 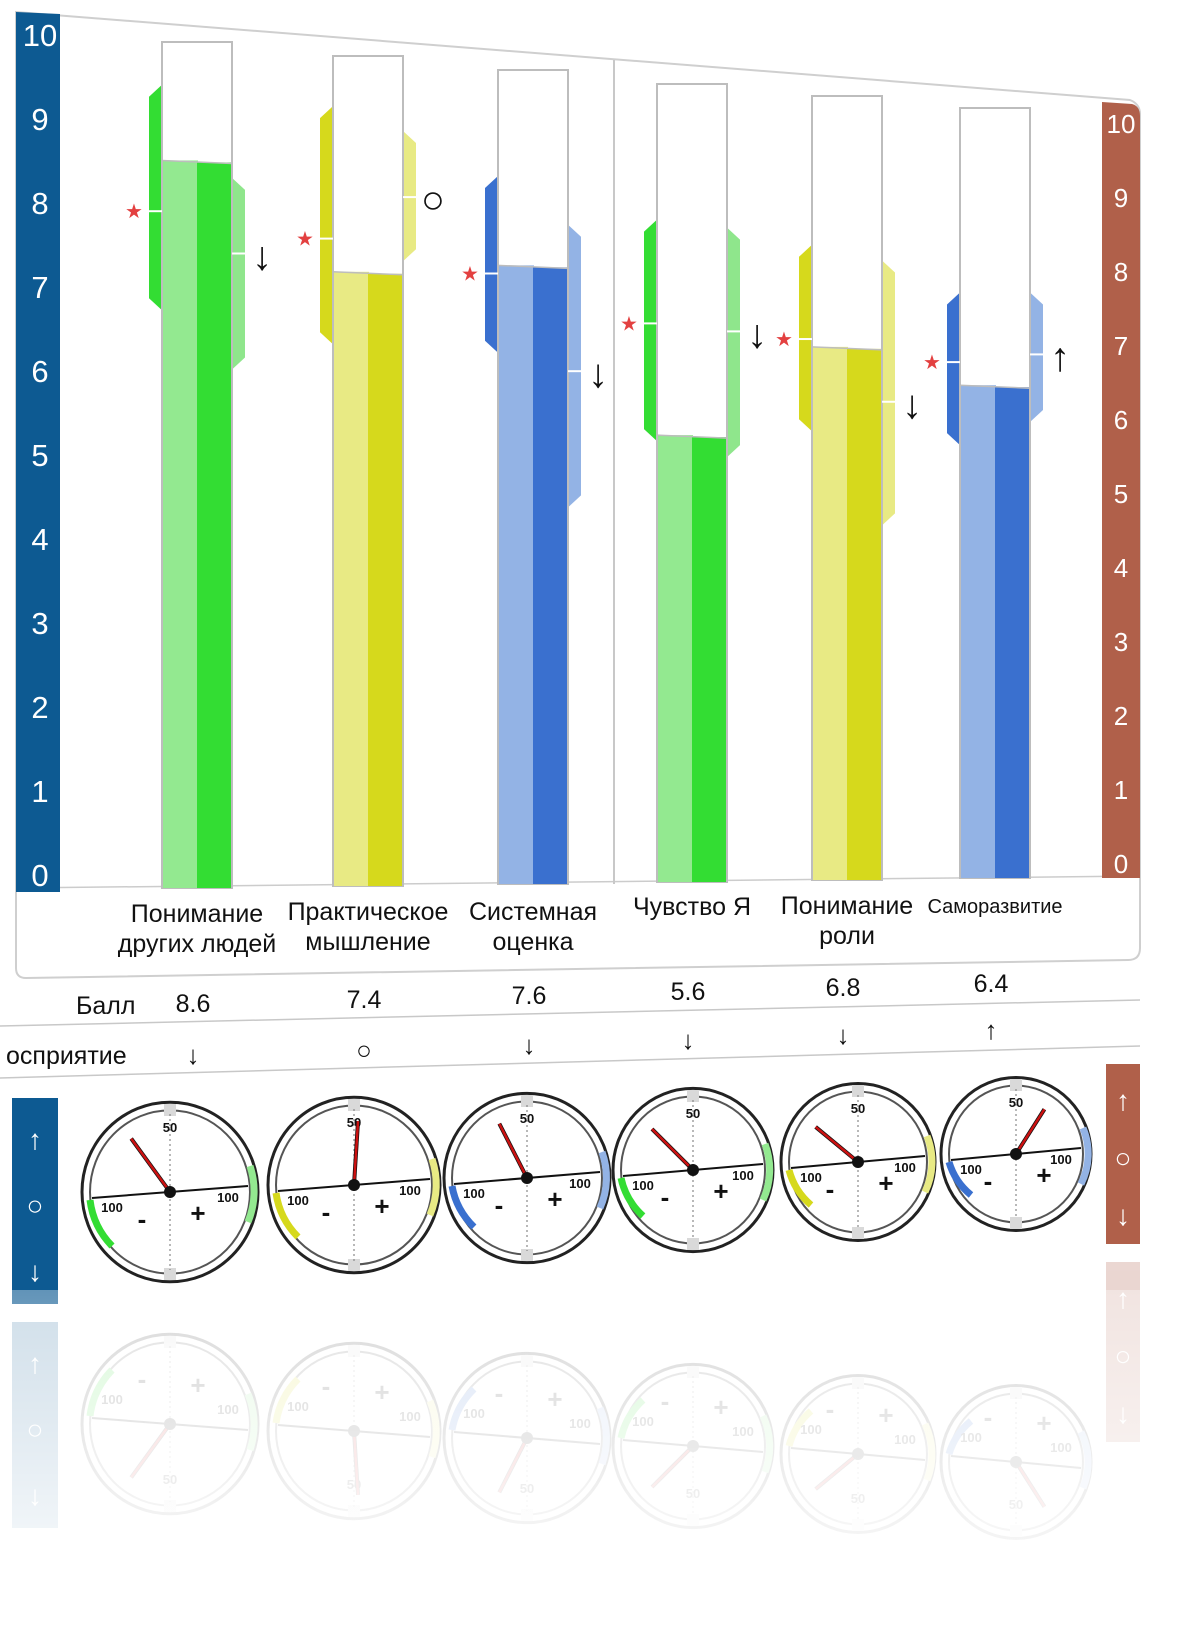 I want to click on right-axis-tick-label: 10, so click(x=1121, y=124).